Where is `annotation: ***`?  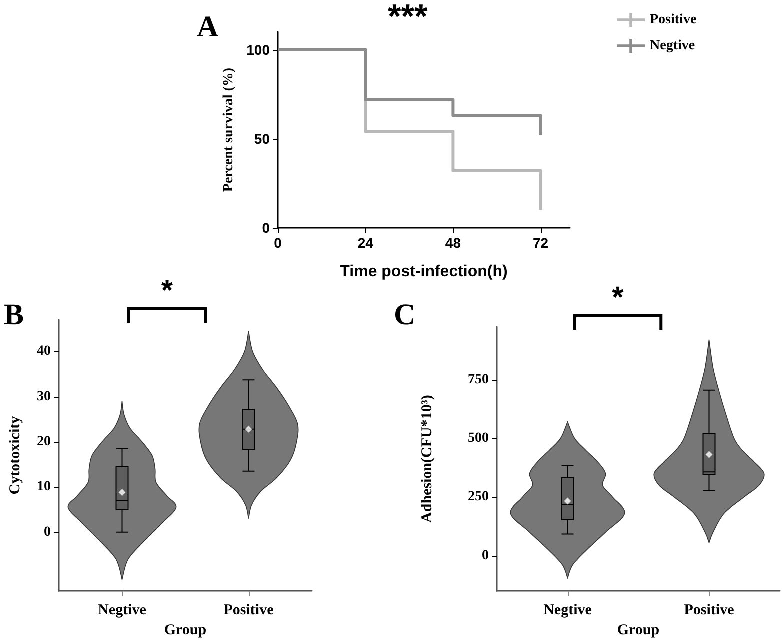
annotation: *** is located at coordinates (408, 18).